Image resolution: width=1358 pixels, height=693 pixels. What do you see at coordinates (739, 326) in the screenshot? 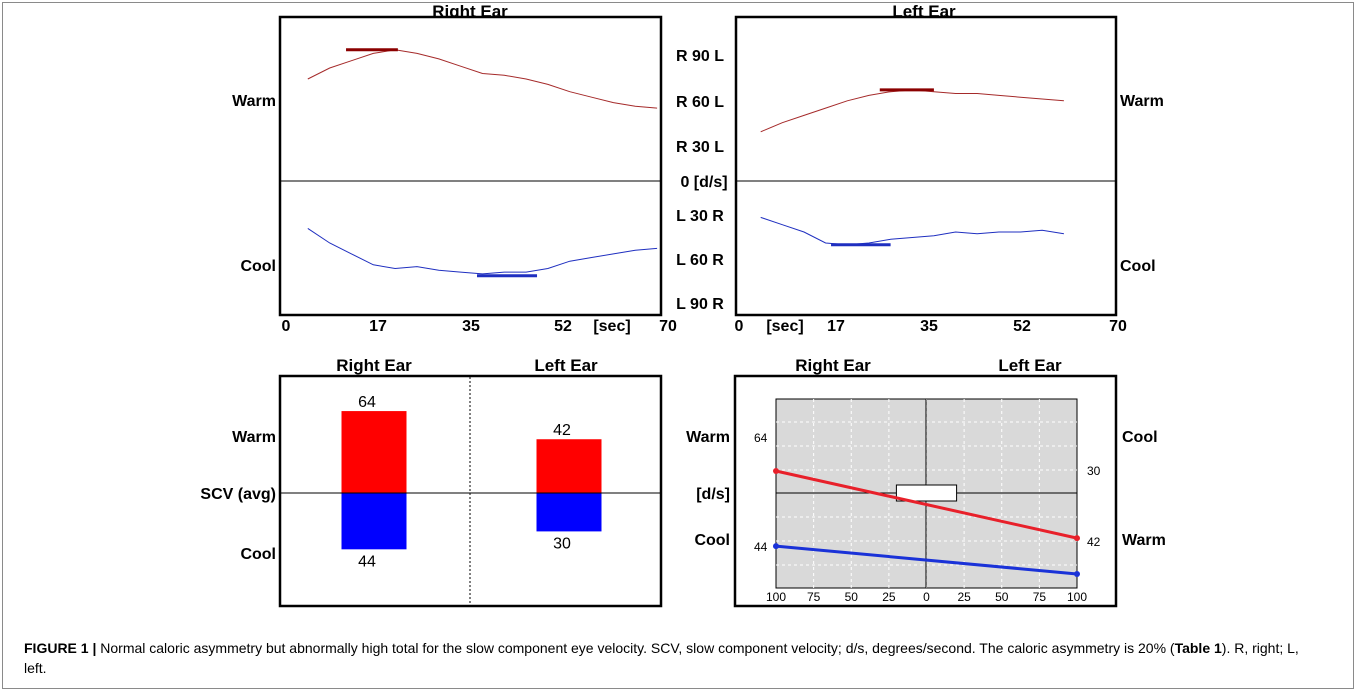
I see `panel-b-xtick-0: 0` at bounding box center [739, 326].